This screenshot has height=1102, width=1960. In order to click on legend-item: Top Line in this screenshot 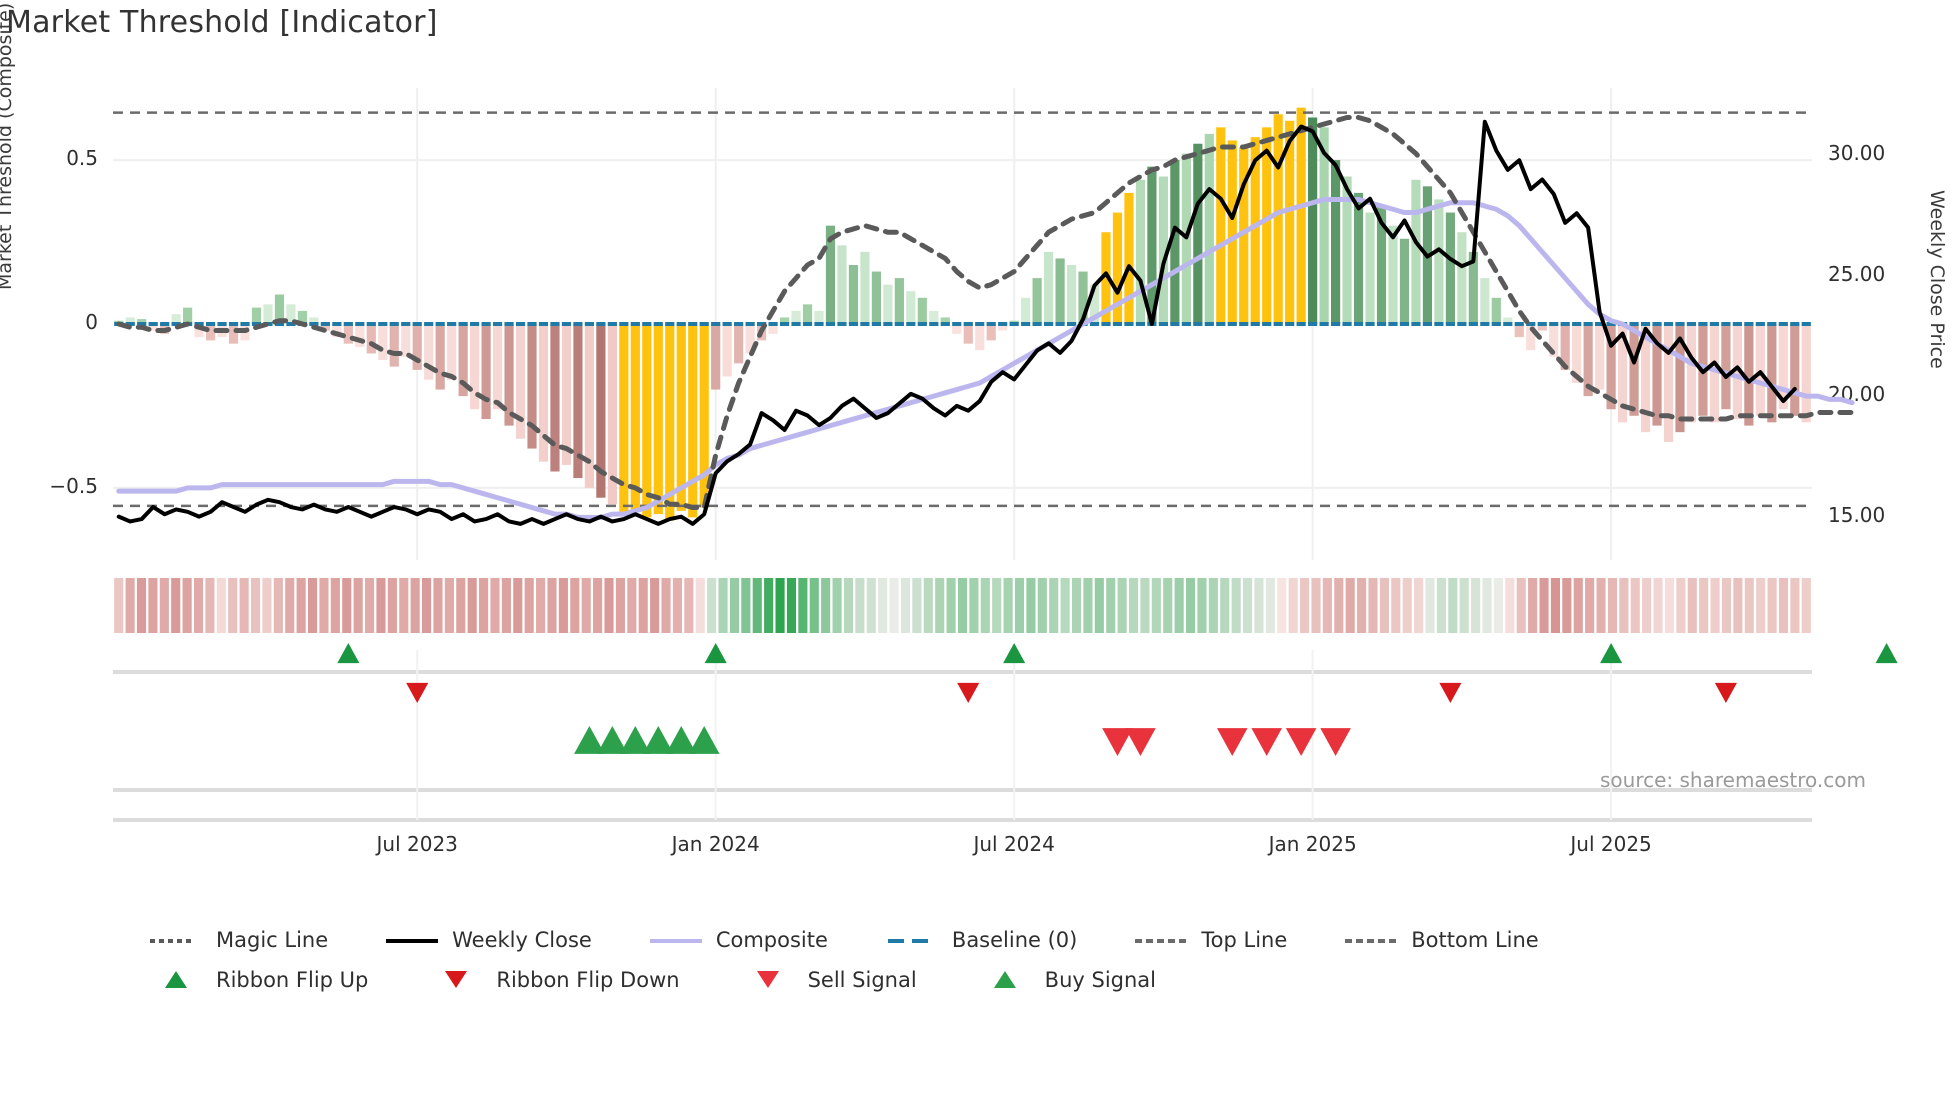, I will do `click(1211, 940)`.